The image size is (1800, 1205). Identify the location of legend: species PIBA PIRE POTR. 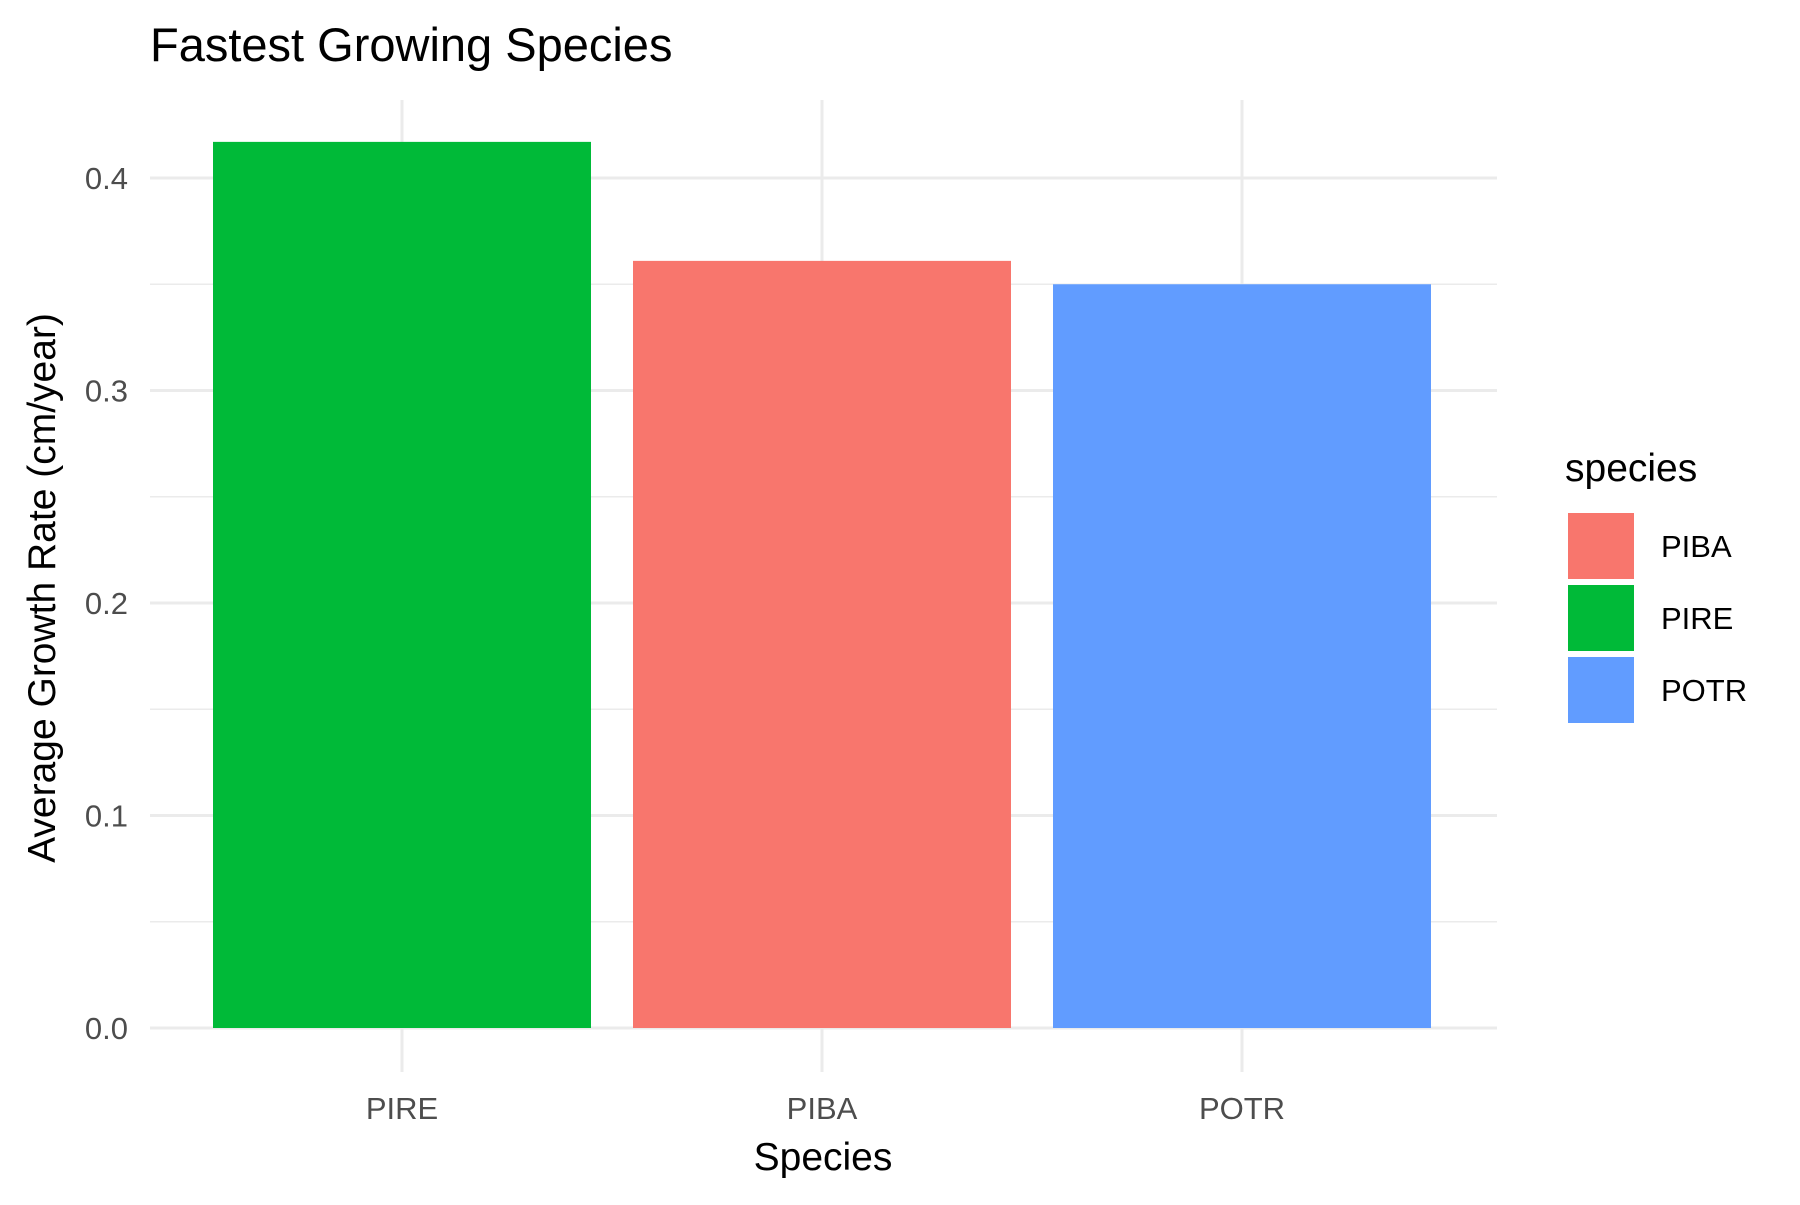
(1656, 585).